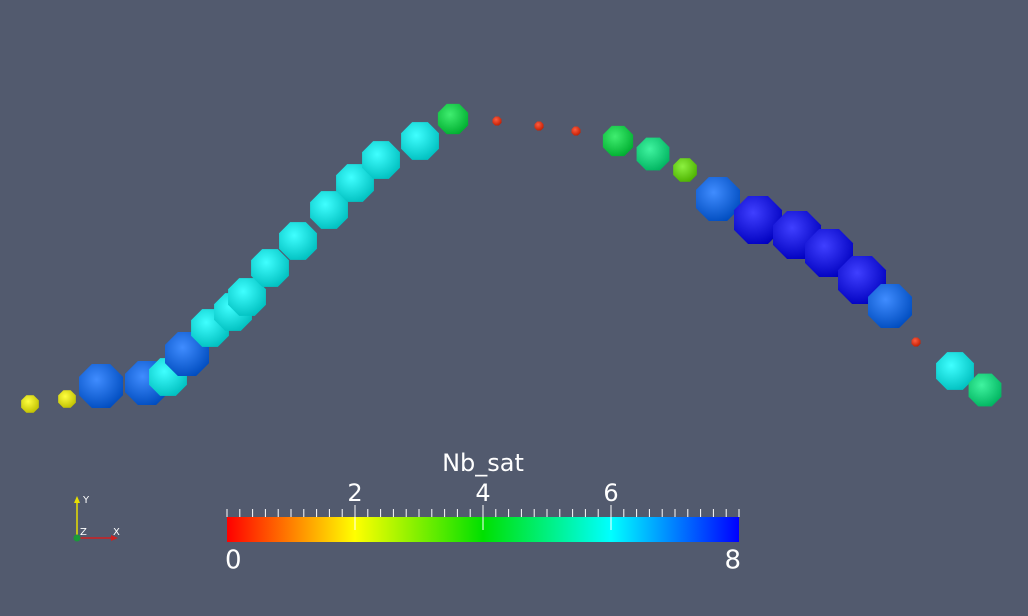 The width and height of the screenshot is (1028, 616). I want to click on z-label: Z, so click(83, 532).